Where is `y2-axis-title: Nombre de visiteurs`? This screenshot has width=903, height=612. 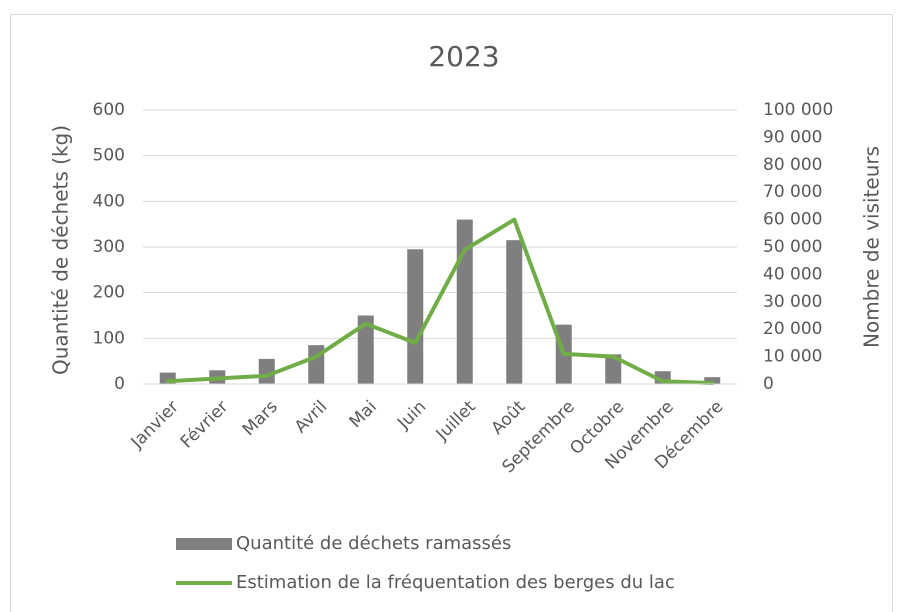 y2-axis-title: Nombre de visiteurs is located at coordinates (872, 247).